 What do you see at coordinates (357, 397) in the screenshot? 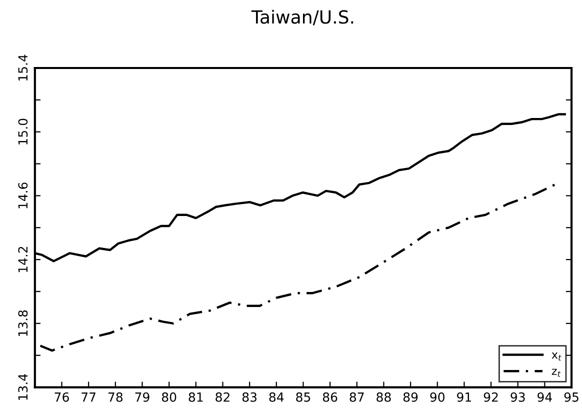
I see `x-tick-label: 87` at bounding box center [357, 397].